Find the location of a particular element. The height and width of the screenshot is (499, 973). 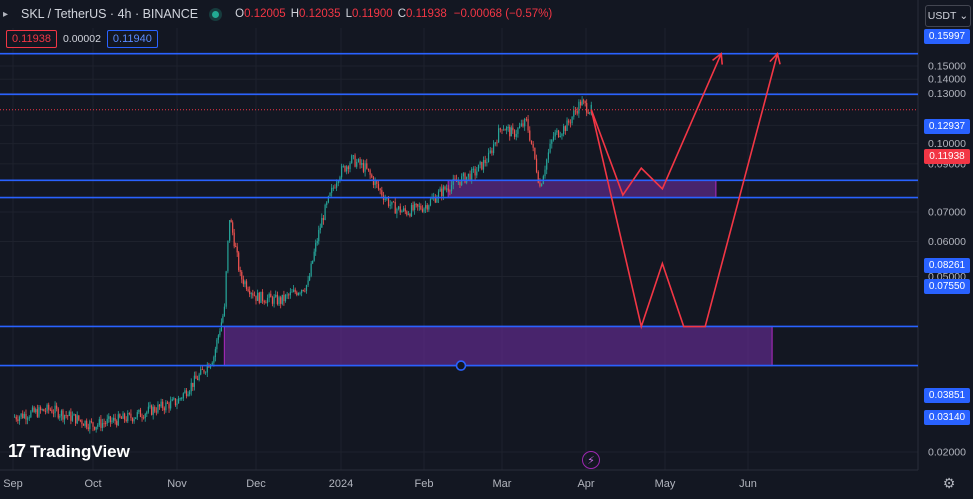

tradingview-logo: 17 TradingView is located at coordinates (69, 451).